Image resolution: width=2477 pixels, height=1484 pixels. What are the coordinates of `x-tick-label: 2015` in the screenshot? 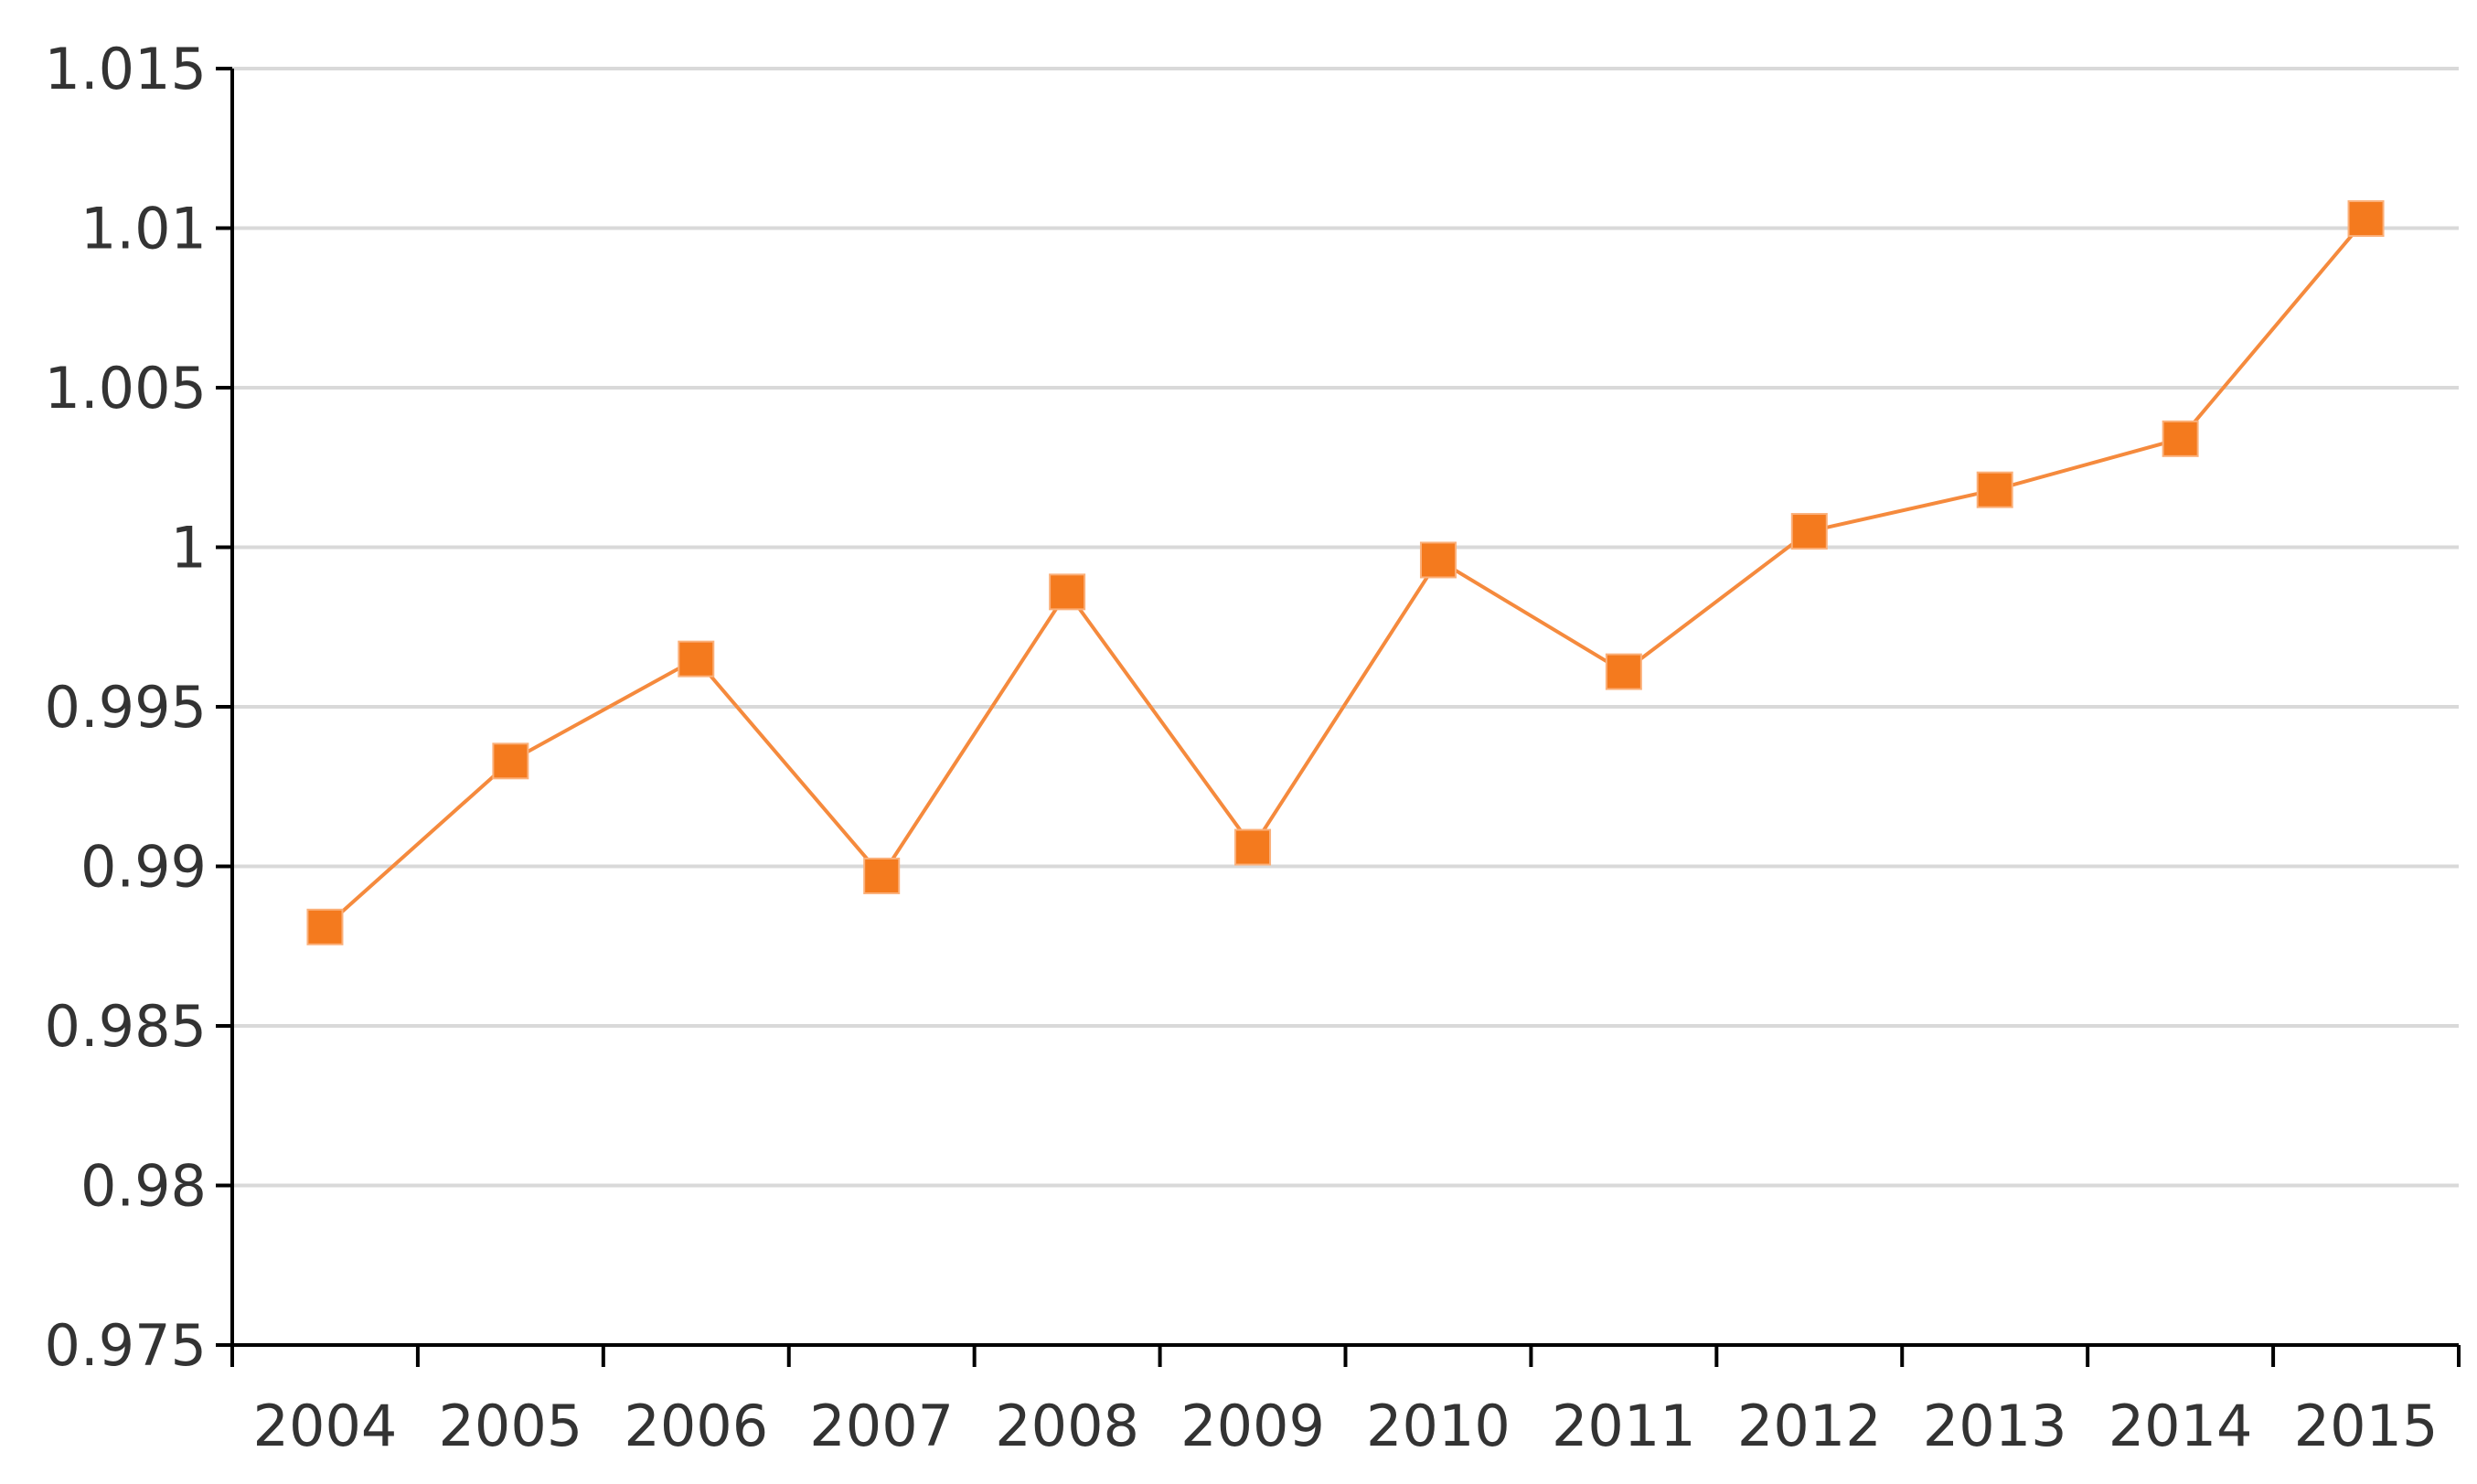 It's located at (2366, 1426).